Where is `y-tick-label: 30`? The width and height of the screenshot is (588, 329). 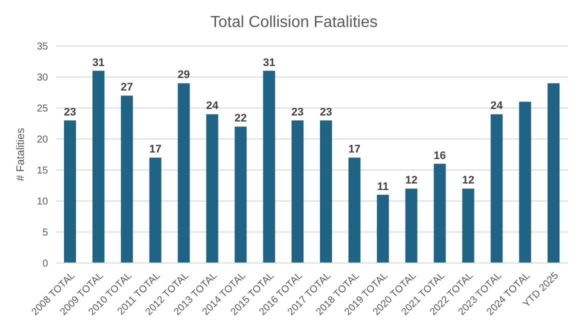
y-tick-label: 30 is located at coordinates (42, 78).